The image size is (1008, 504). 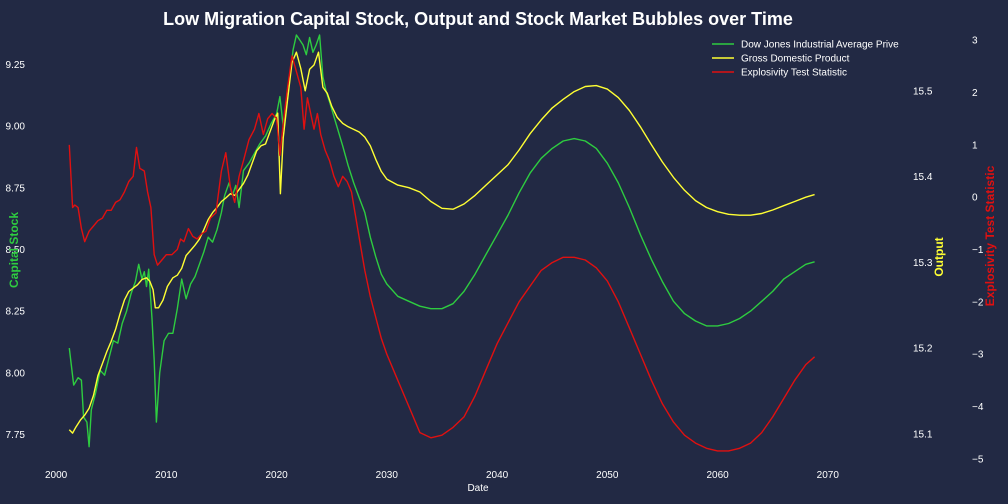 I want to click on y-tick-label-right2: 0, so click(x=975, y=198).